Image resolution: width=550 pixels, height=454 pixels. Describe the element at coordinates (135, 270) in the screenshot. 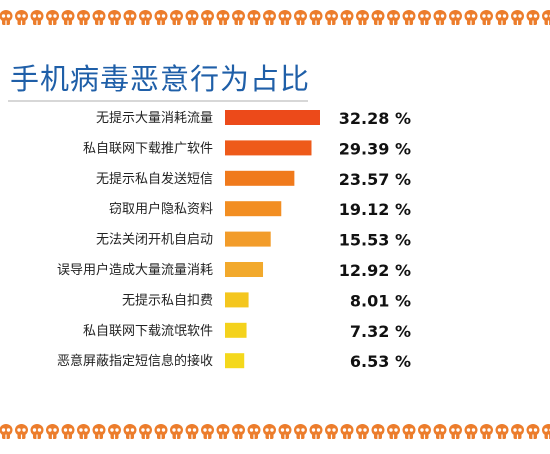

I see `category-label: 误导用户造成大量流量消耗` at that location.